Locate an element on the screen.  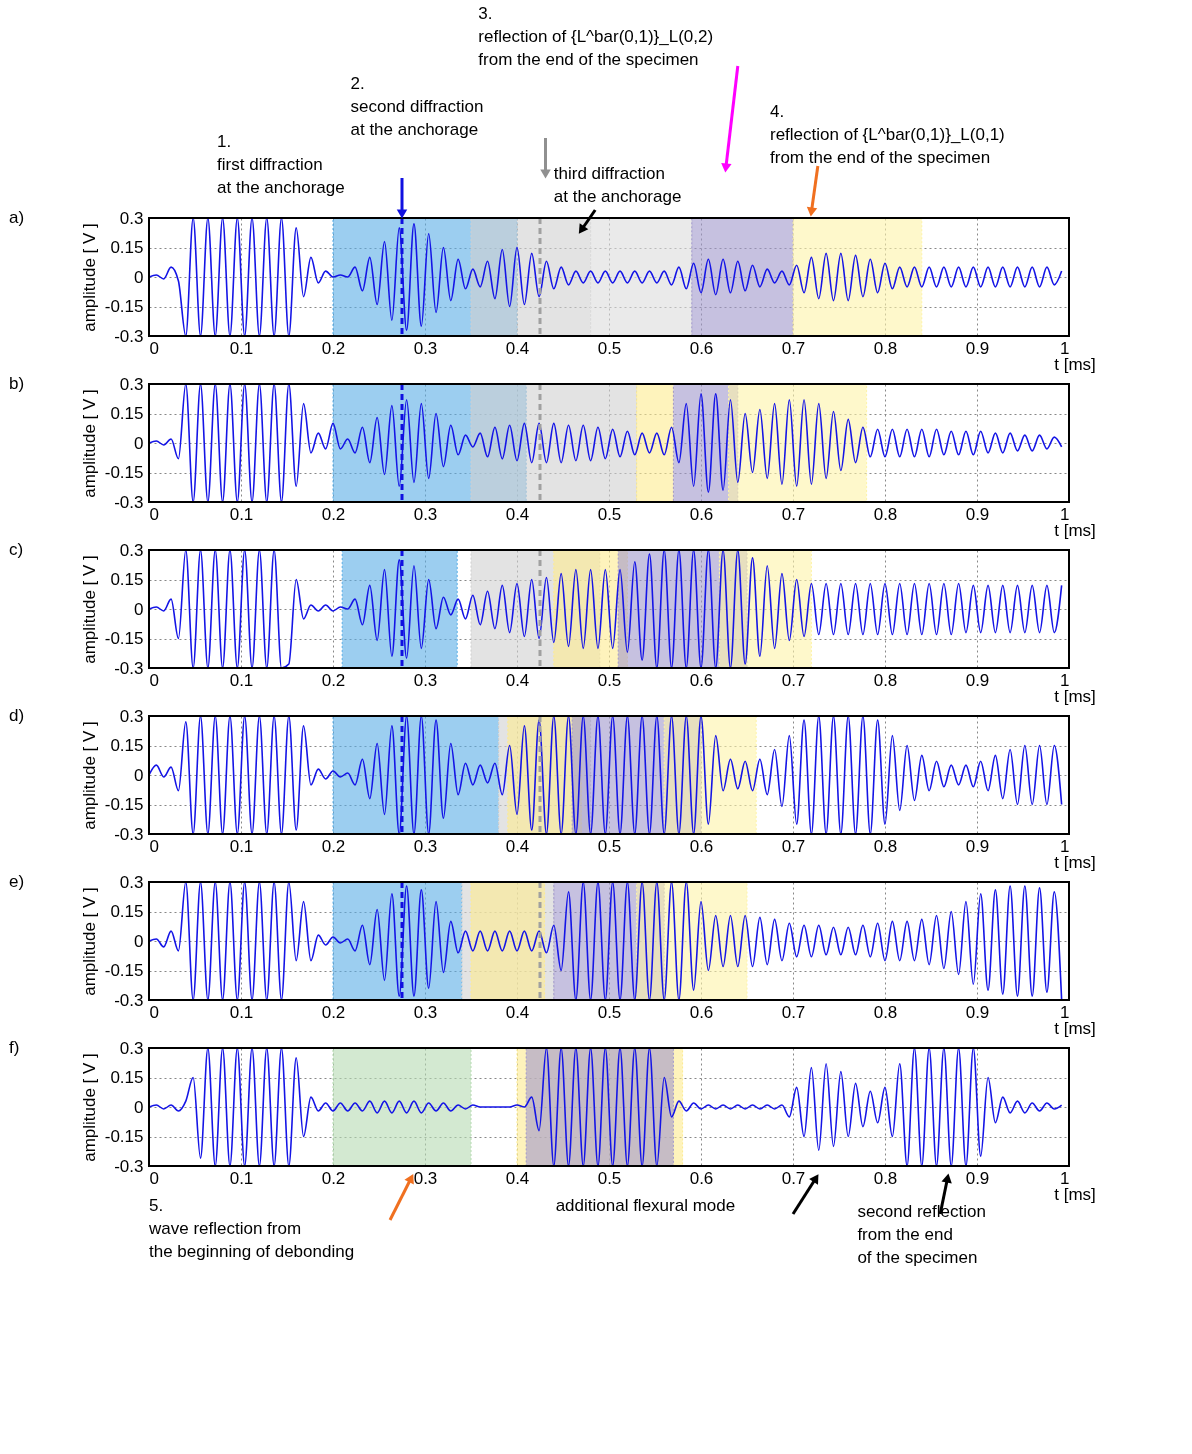
chart-title: a) is located at coordinates (17, 217).